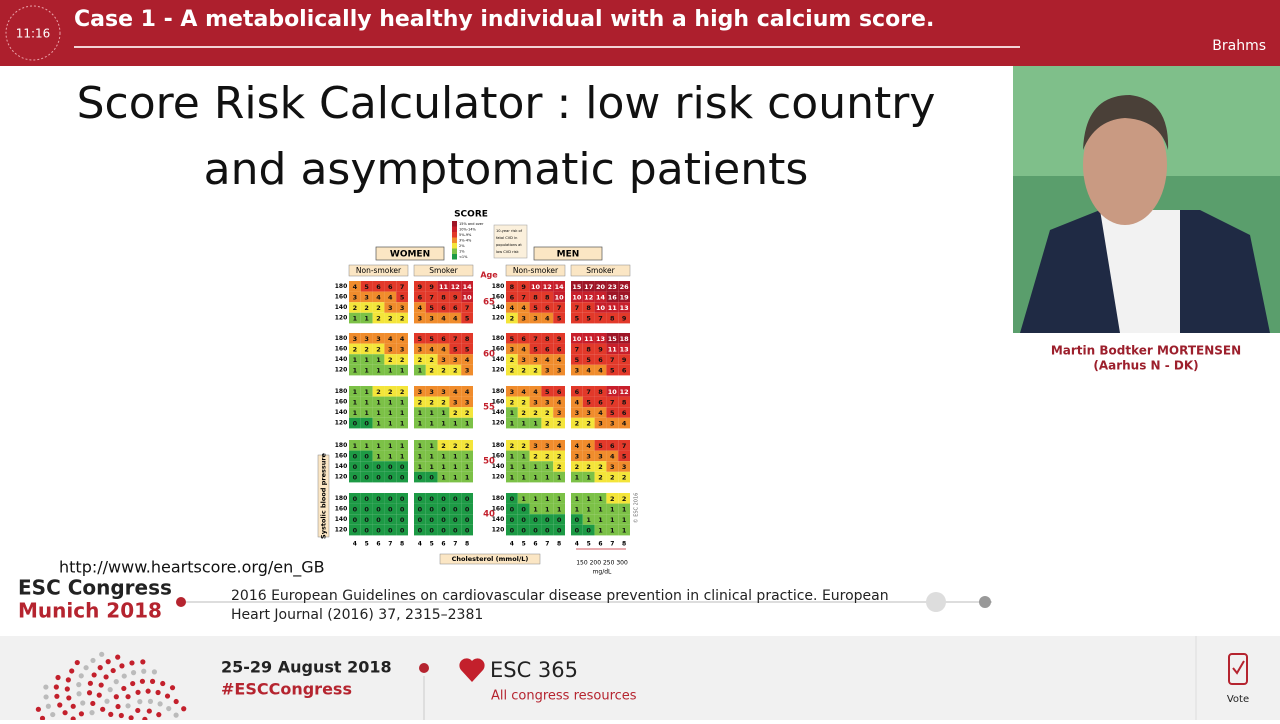  I want to click on panel-header-box, so click(600, 270).